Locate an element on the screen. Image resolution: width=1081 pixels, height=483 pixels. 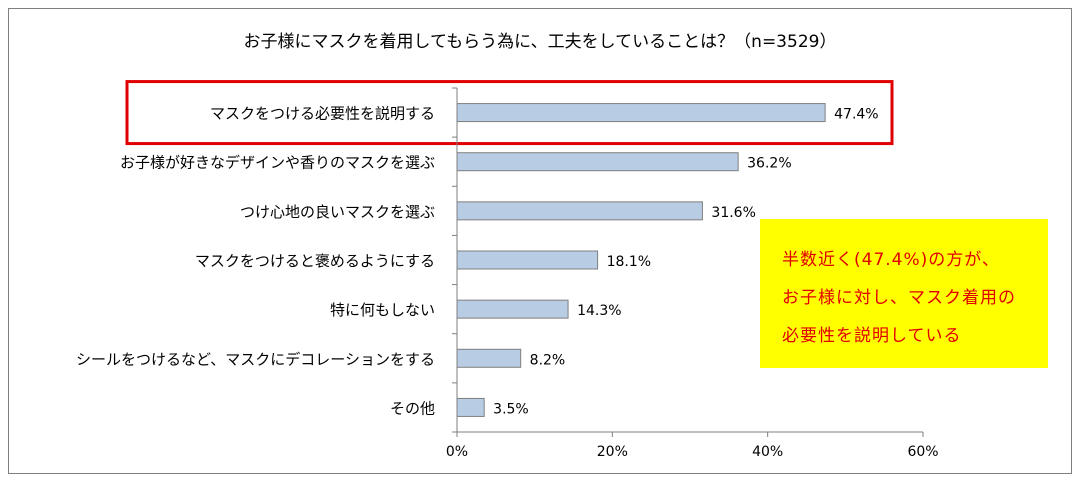
callout-line-2: お子様に対し、マスク着用の is located at coordinates (899, 298).